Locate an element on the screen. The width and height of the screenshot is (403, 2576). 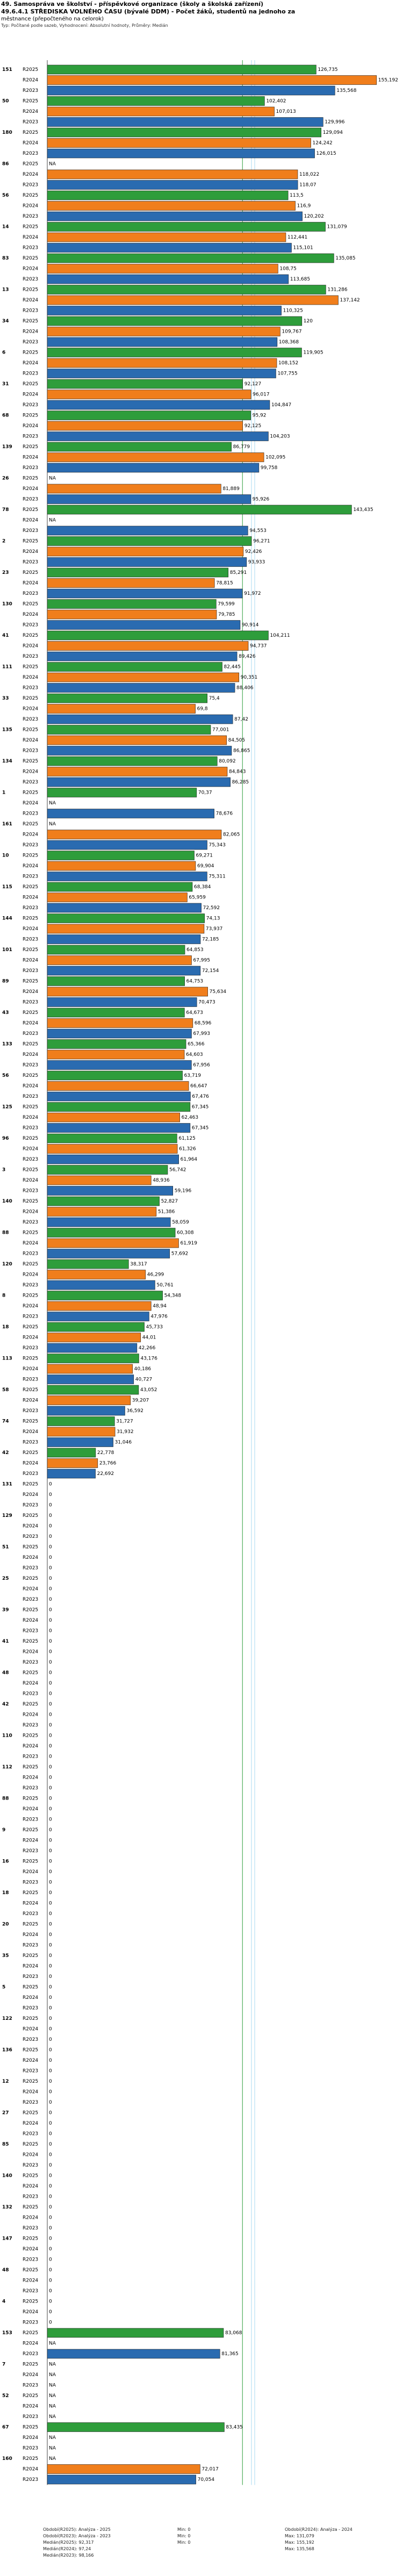
value-label: 74,13 is located at coordinates (213, 919).